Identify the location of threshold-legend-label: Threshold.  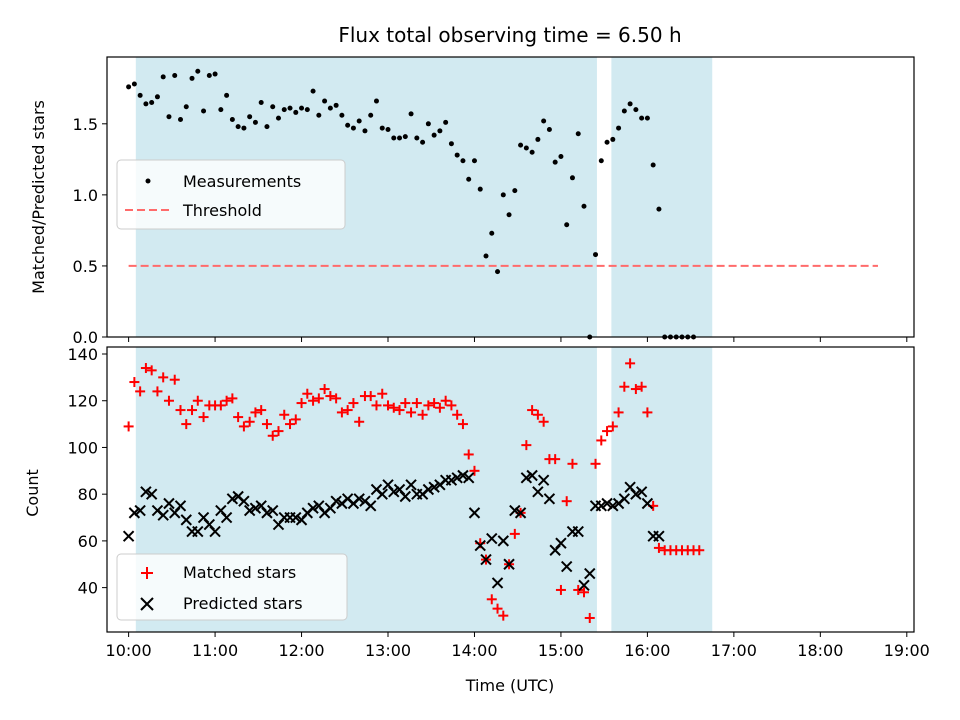
(222, 210).